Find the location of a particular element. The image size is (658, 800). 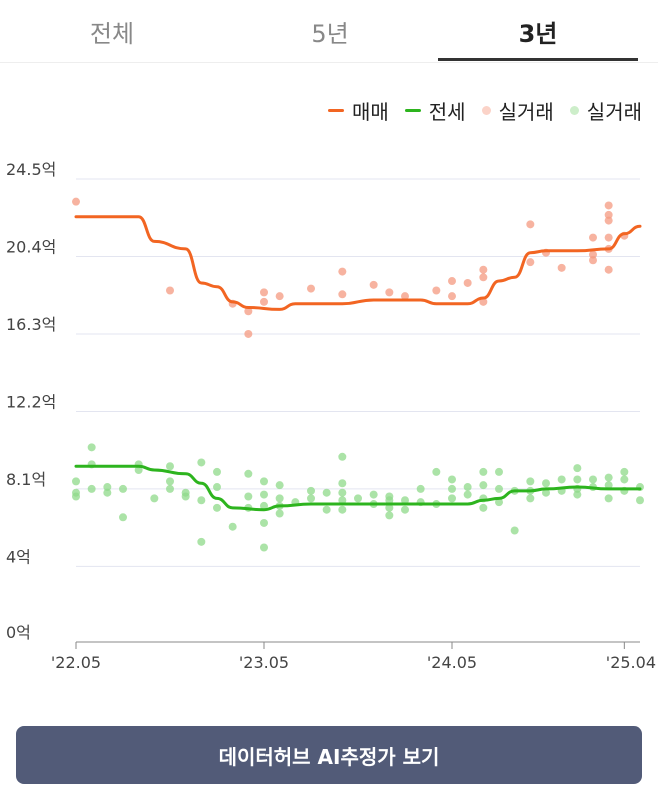

sale-line-swatch is located at coordinates (335, 110).